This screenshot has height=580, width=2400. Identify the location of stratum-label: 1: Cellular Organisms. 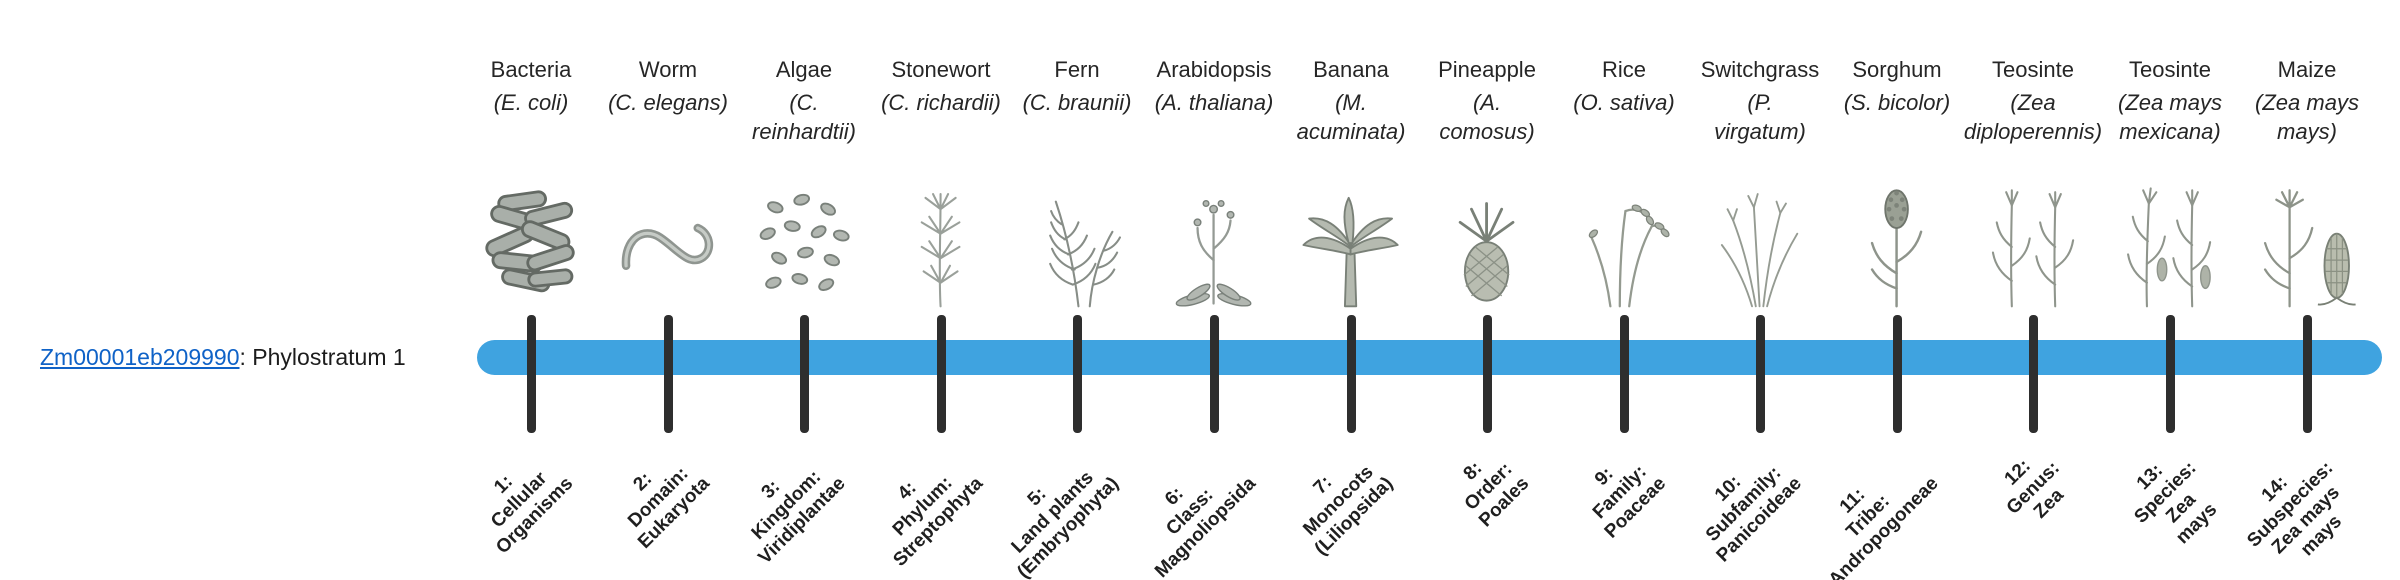
(531, 513).